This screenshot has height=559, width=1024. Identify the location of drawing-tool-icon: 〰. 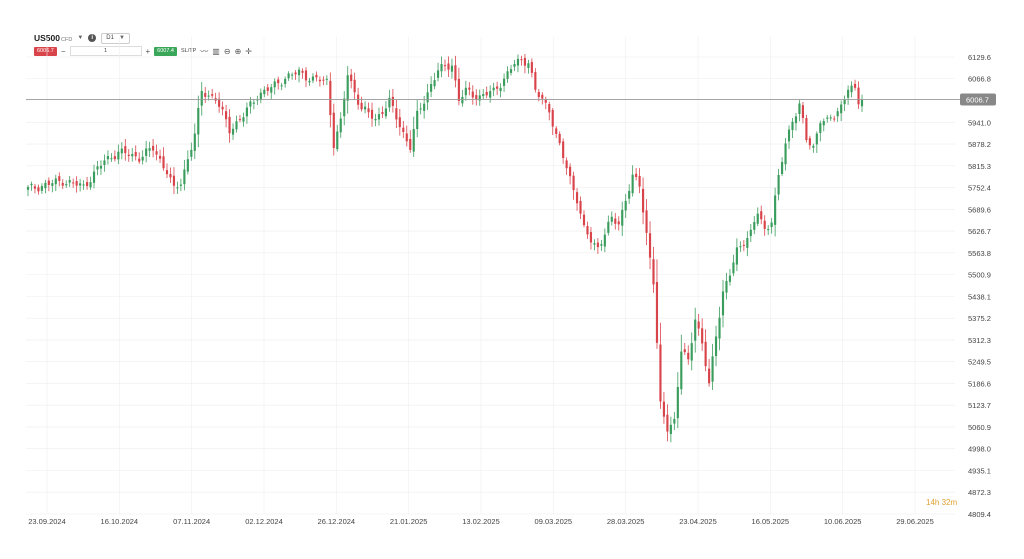
(204, 51).